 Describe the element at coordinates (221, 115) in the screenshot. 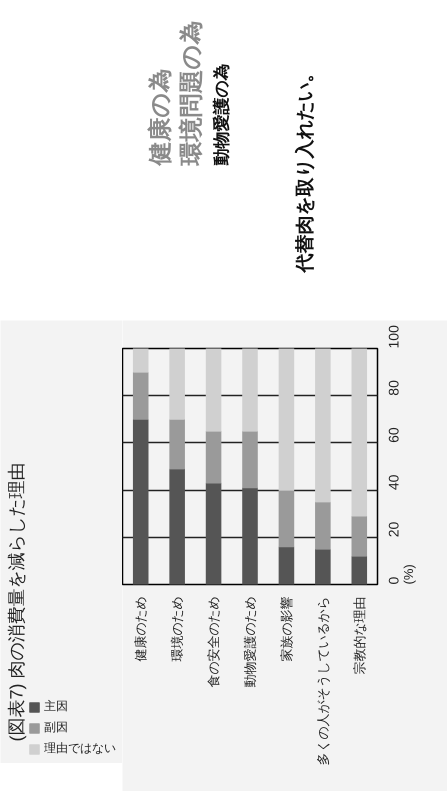

I see `text: 動物愛護の為` at that location.